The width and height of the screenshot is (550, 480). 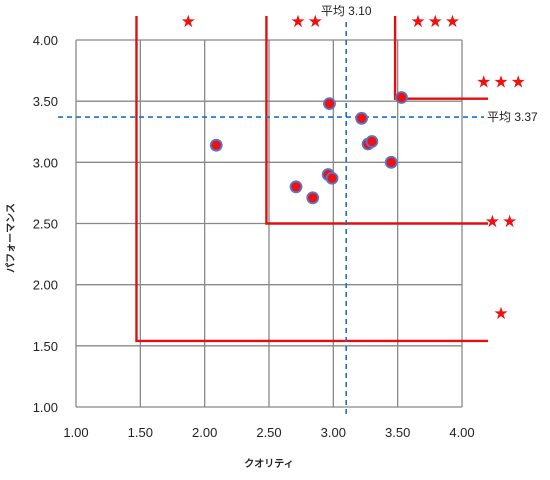 I want to click on y-tick-label: 3.00, so click(x=45, y=162).